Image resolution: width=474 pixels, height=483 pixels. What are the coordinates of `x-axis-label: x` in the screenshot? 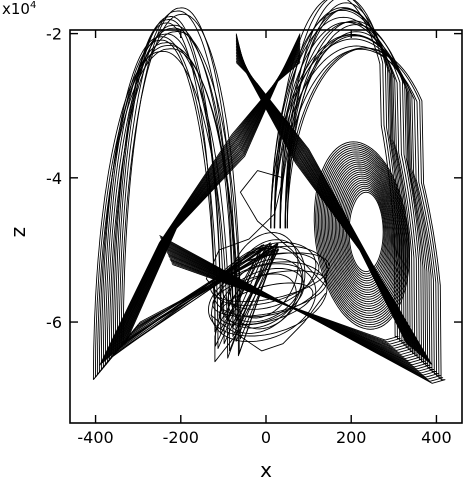 It's located at (266, 470).